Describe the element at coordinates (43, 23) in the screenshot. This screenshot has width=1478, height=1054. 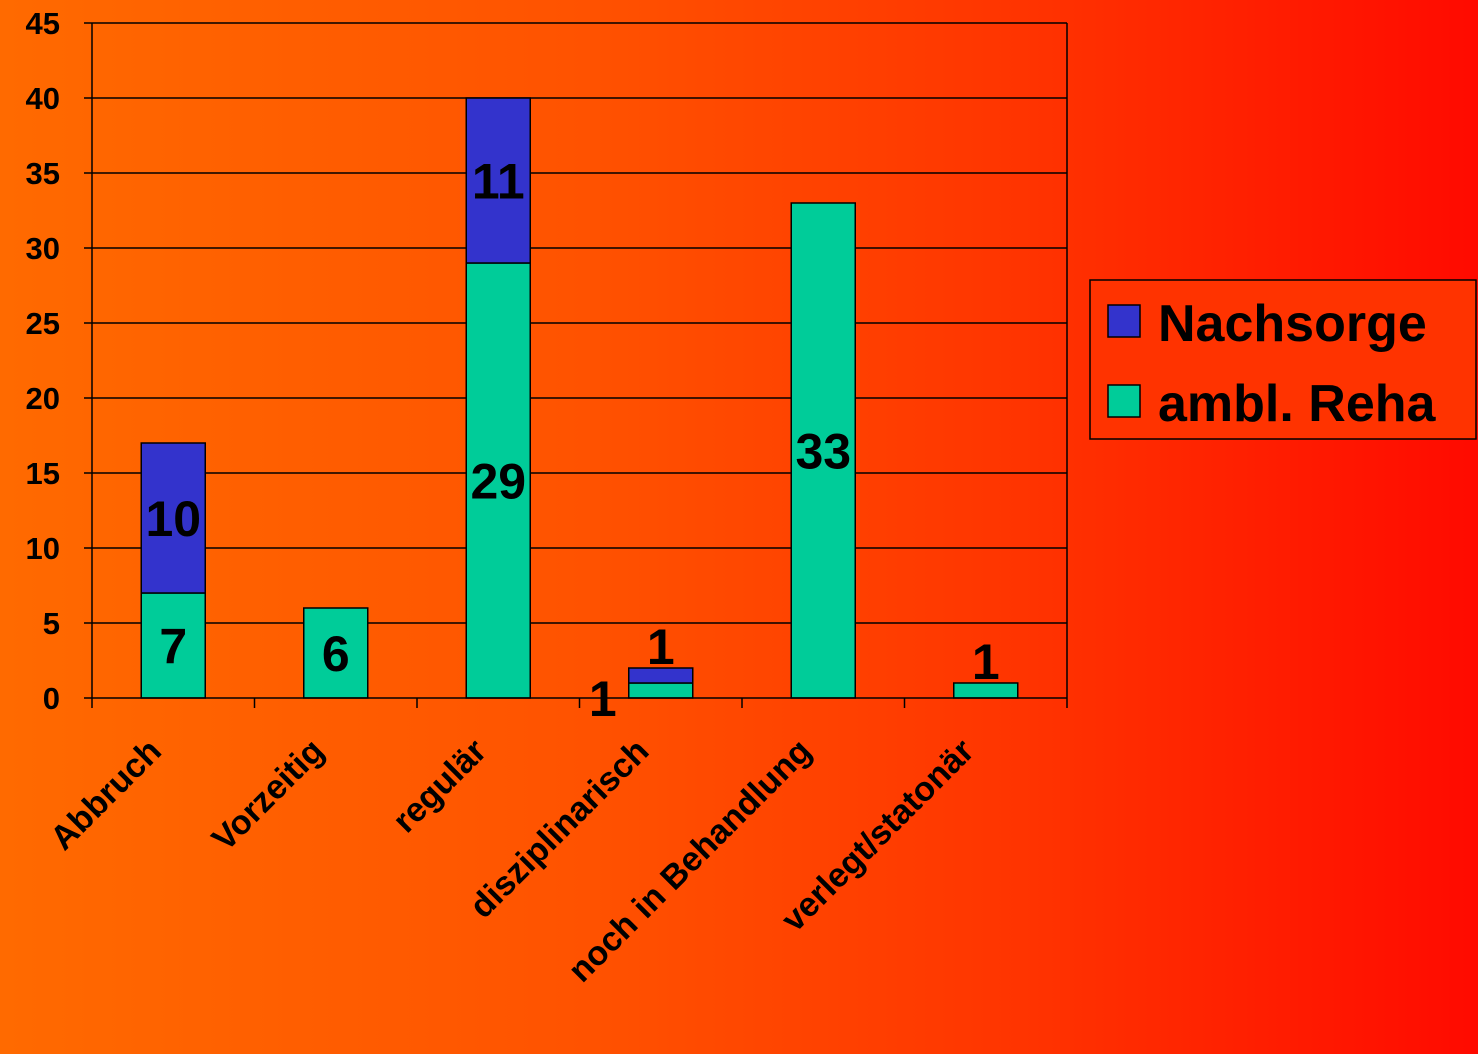
I see `y-tick-label: 45` at that location.